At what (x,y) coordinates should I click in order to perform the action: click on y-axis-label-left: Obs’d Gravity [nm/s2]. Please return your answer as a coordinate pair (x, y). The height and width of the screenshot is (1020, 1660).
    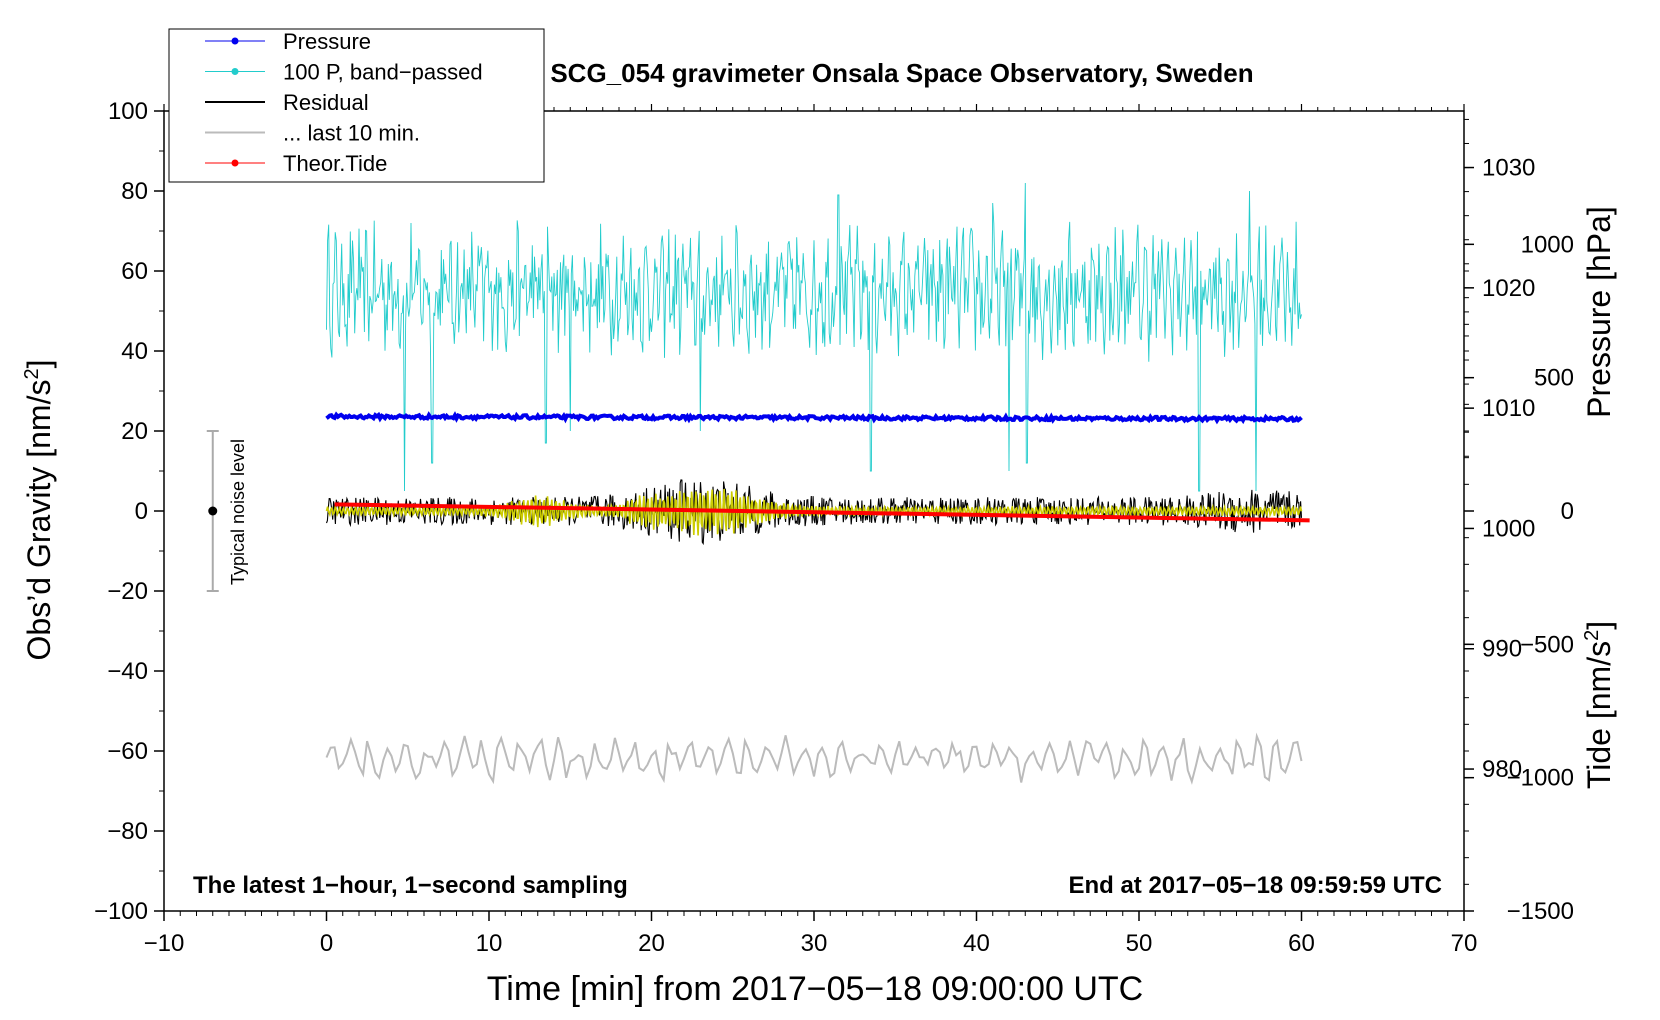
    Looking at the image, I should click on (39, 510).